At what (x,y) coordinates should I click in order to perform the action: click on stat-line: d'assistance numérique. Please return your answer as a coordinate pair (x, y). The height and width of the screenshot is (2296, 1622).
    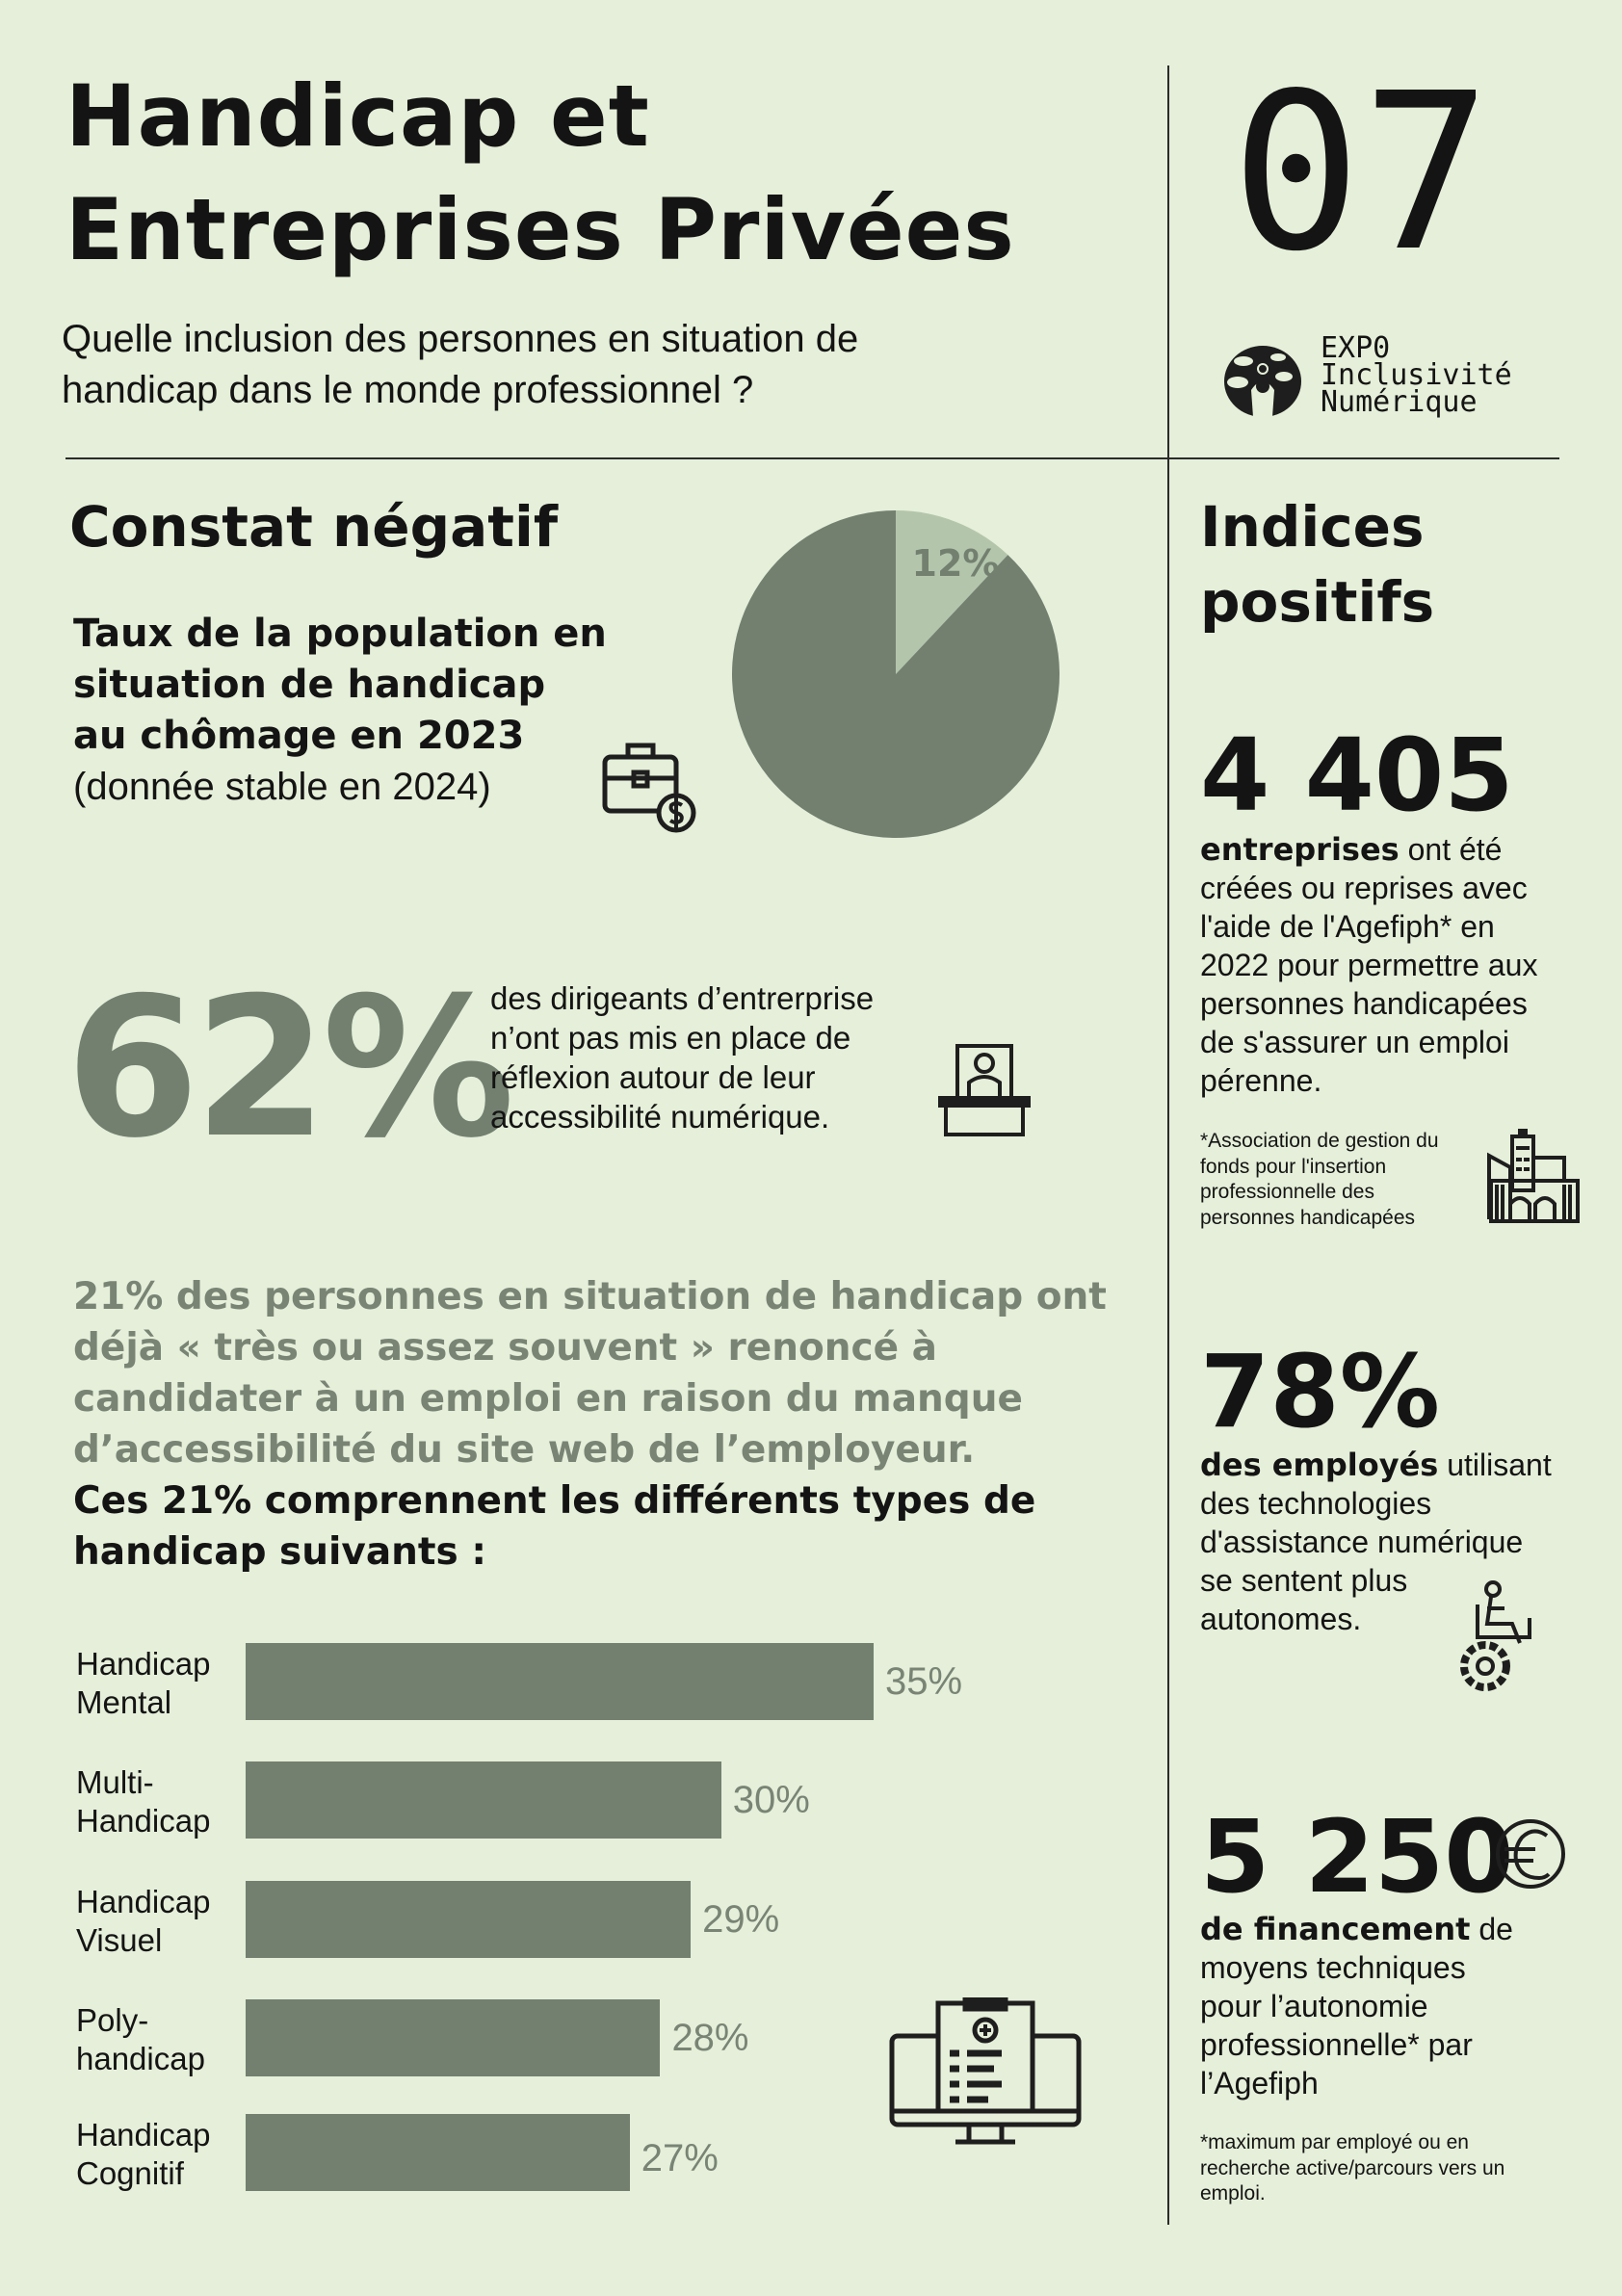
    Looking at the image, I should click on (1362, 1542).